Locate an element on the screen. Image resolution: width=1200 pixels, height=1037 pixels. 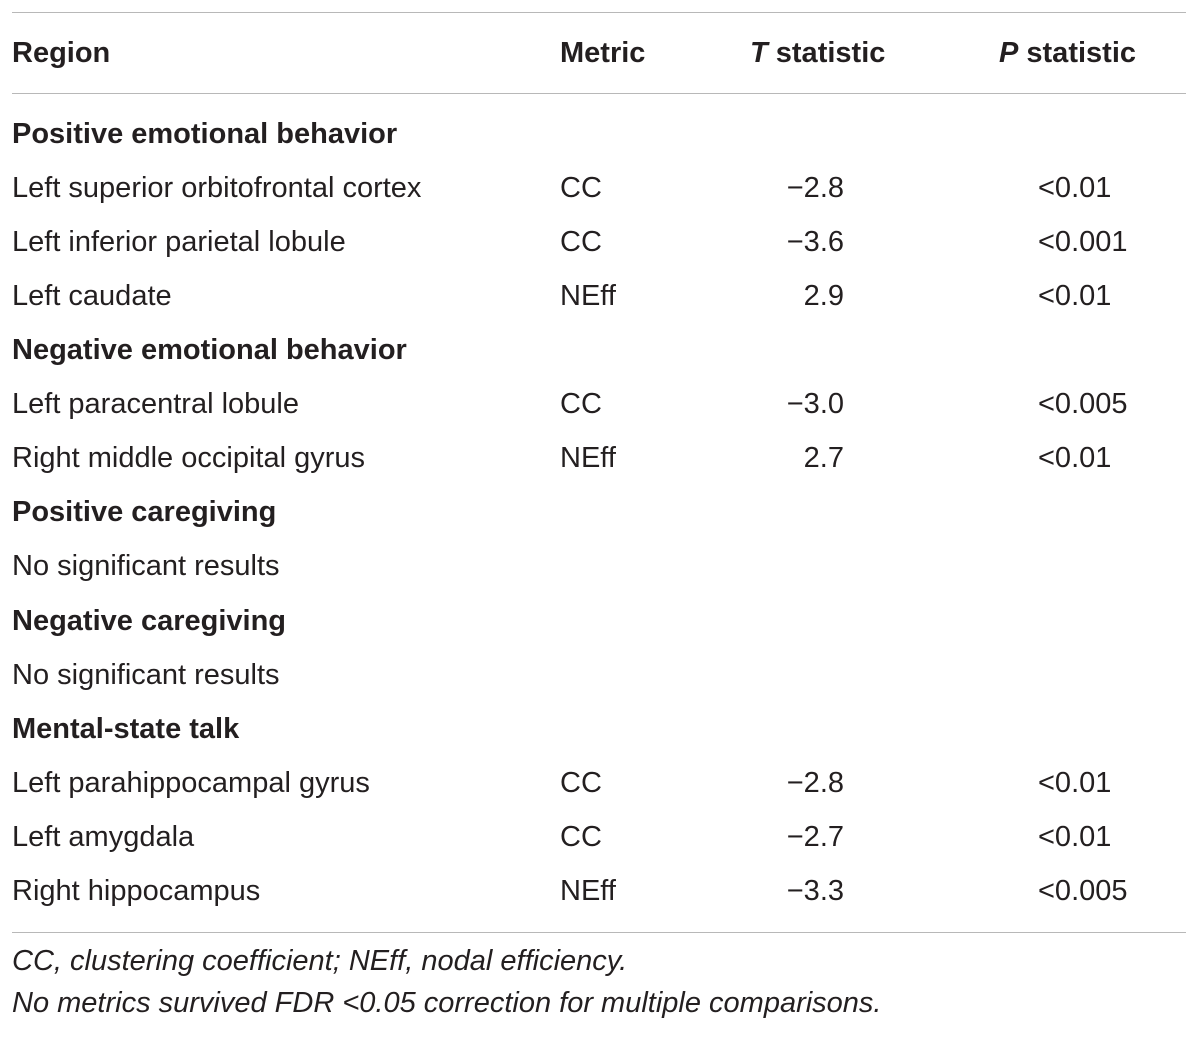
section-heading: Negative caregiving is located at coordinates (600, 621).